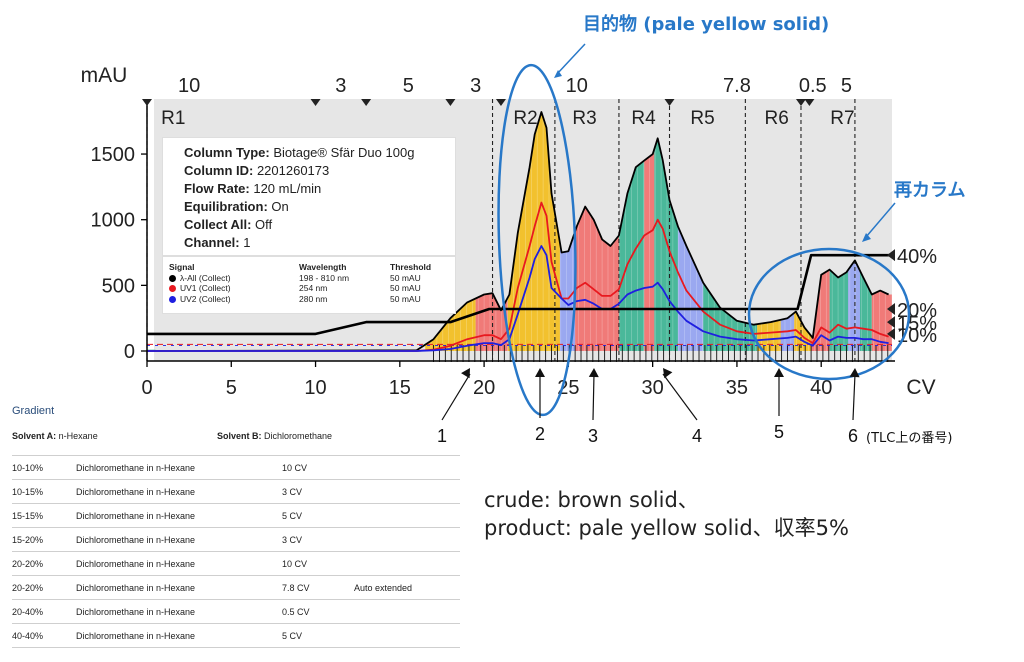 This screenshot has width=1024, height=662. What do you see at coordinates (189, 86) in the screenshot?
I see `segment-label-0: 10` at bounding box center [189, 86].